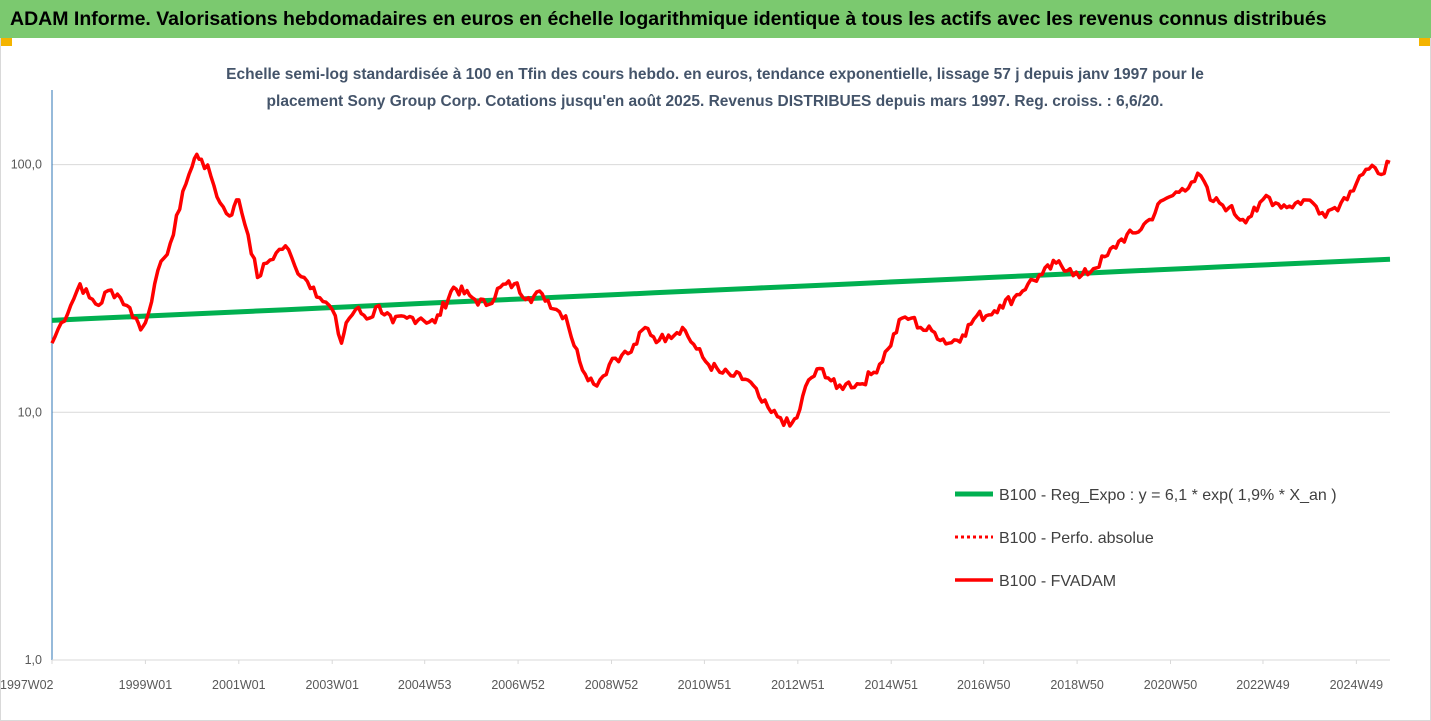  I want to click on y-tick-label: 1,0, so click(33, 660).